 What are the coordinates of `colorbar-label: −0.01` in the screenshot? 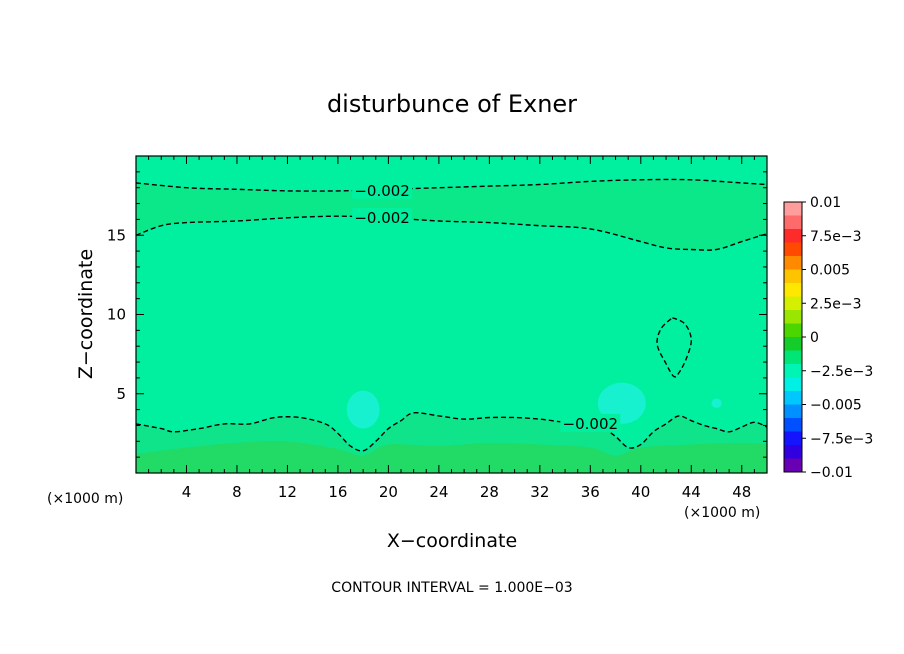 It's located at (831, 473).